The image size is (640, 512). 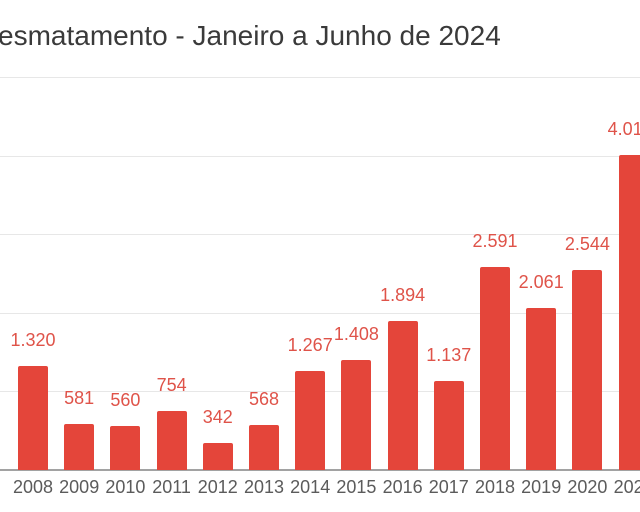 I want to click on bar-value-label-2018: 2.591, so click(x=495, y=240).